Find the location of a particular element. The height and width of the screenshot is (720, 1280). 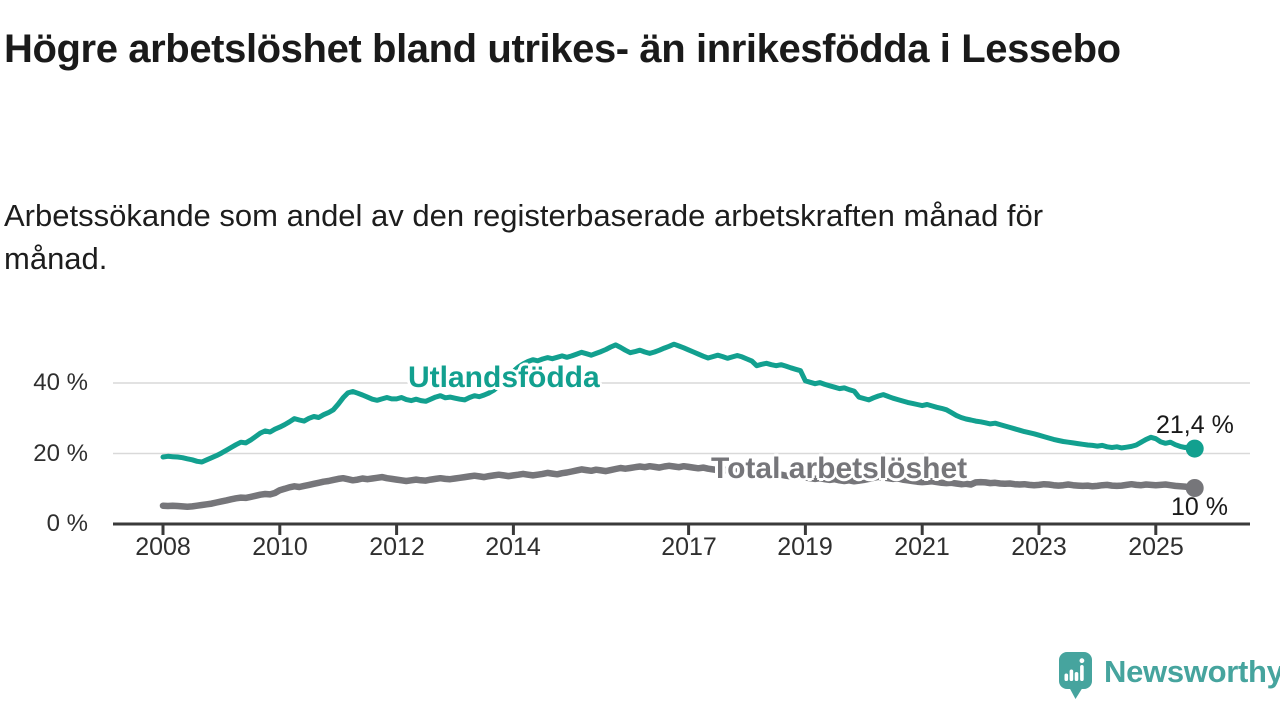

x-tick-label-2019: 2019 is located at coordinates (805, 547).